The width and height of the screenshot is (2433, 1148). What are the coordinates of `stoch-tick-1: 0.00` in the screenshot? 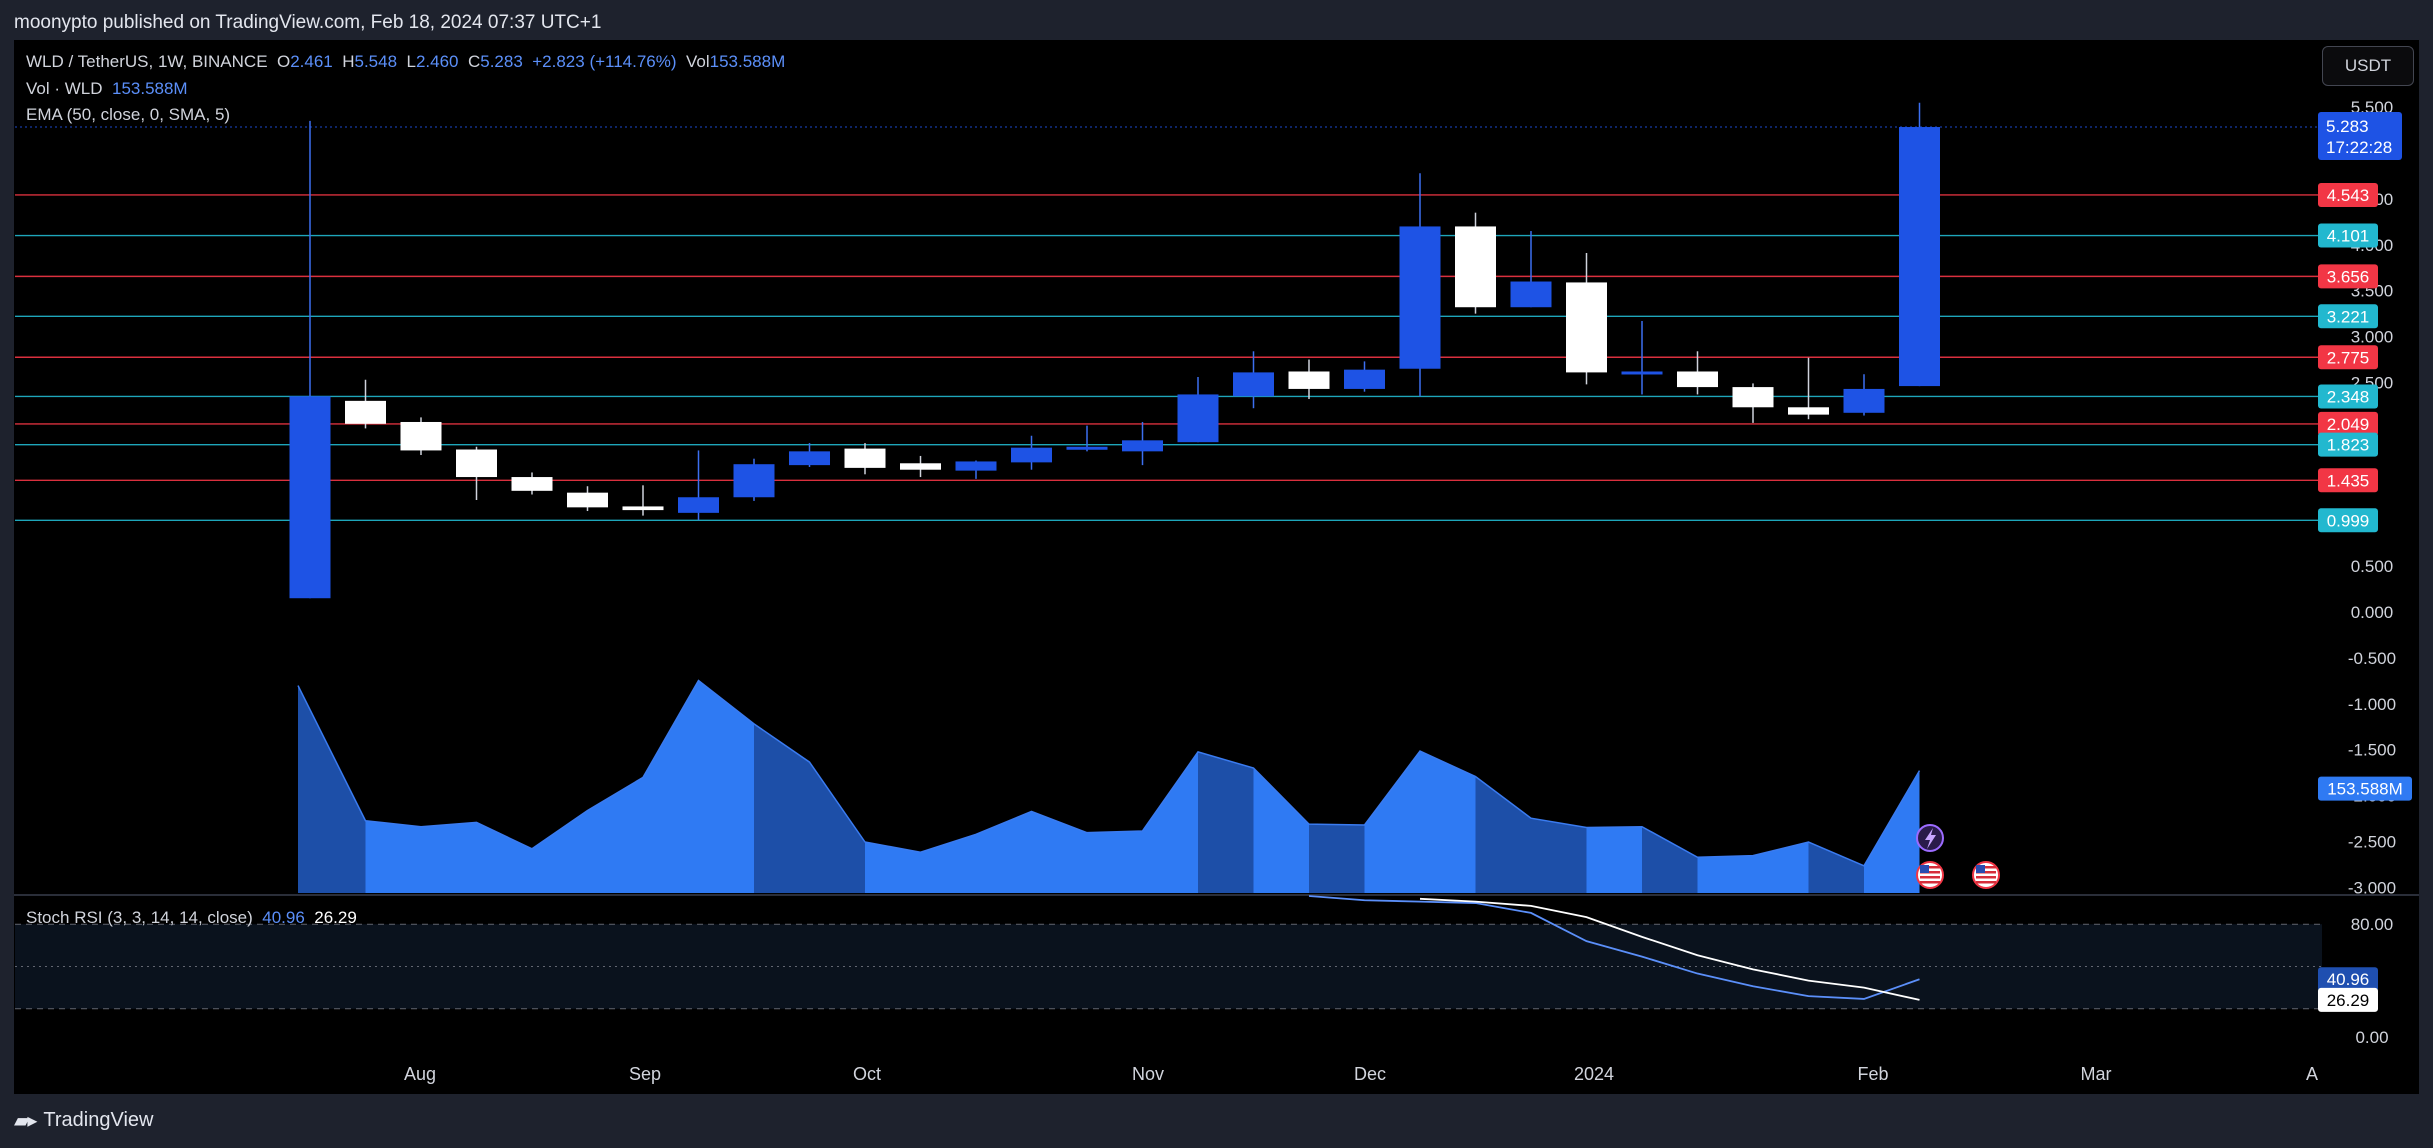 It's located at (2371, 1037).